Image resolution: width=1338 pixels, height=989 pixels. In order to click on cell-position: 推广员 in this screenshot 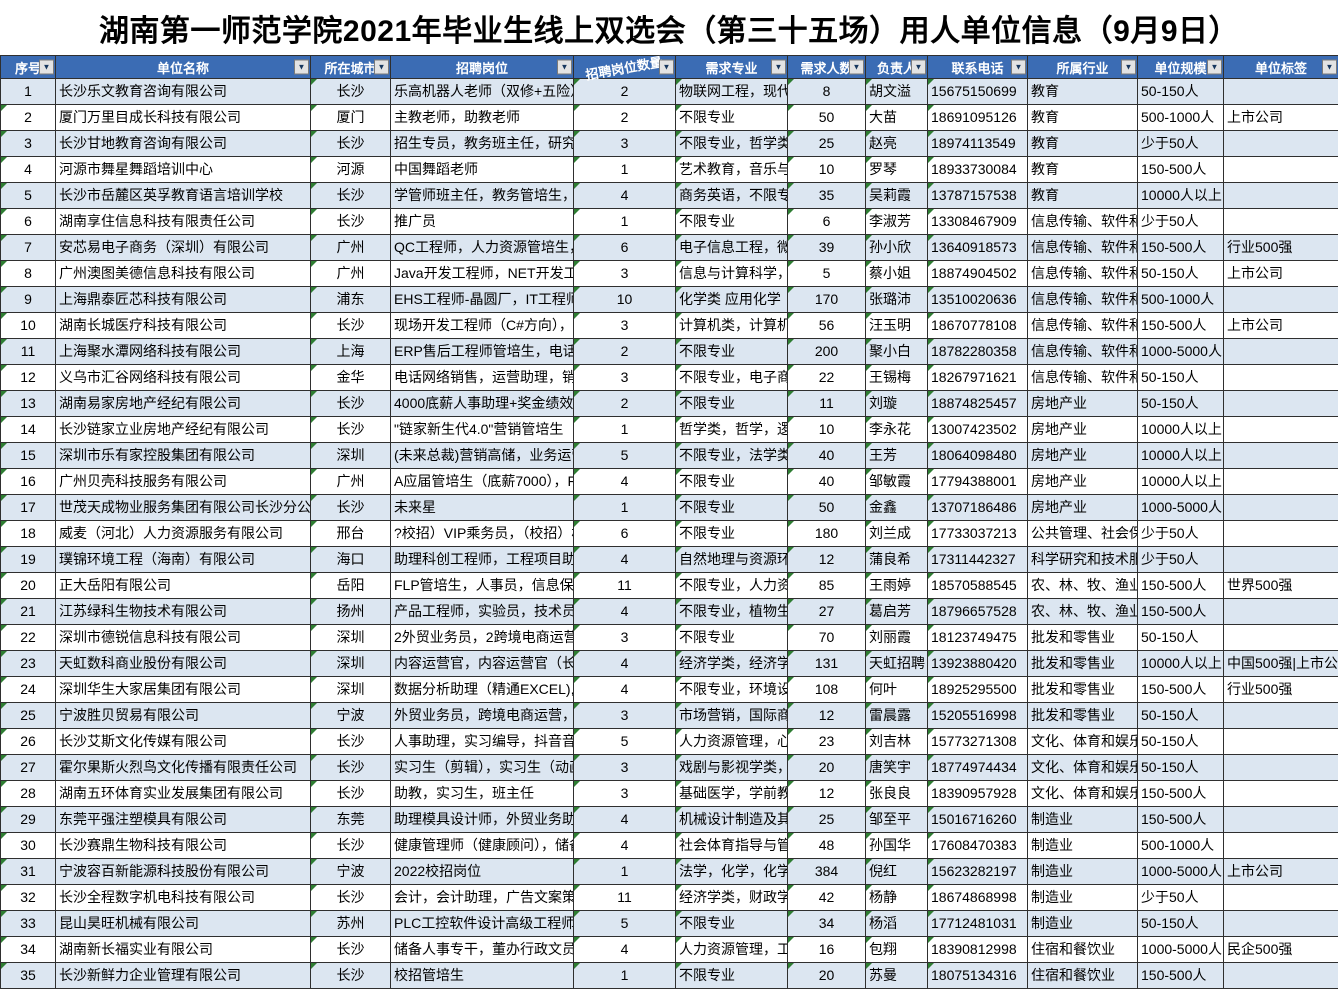, I will do `click(482, 222)`.